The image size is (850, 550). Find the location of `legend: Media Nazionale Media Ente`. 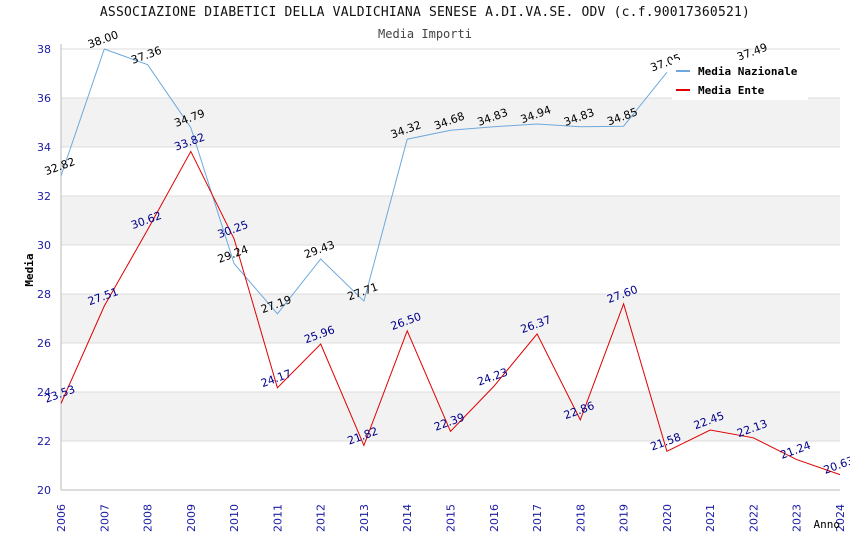

legend: Media Nazionale Media Ente is located at coordinates (740, 80).